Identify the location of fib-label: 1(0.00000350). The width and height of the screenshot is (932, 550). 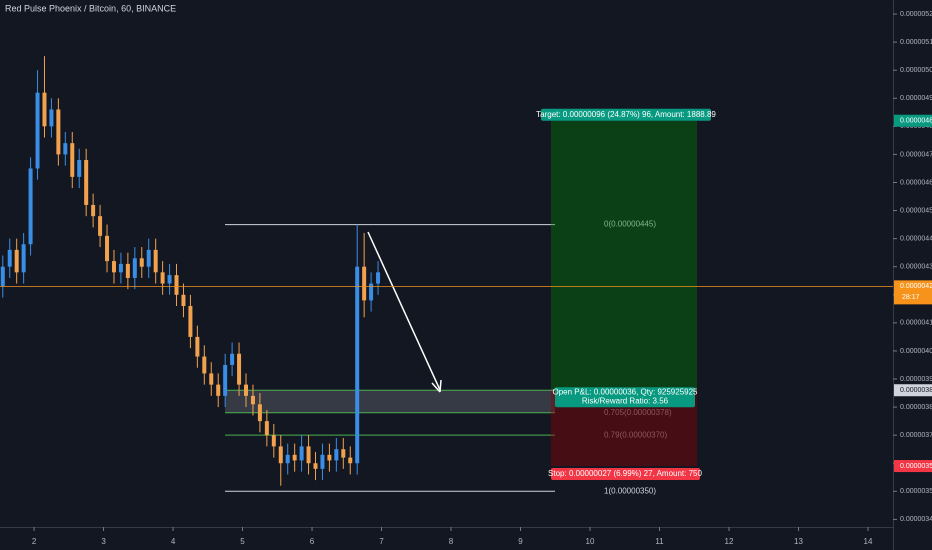
(630, 490).